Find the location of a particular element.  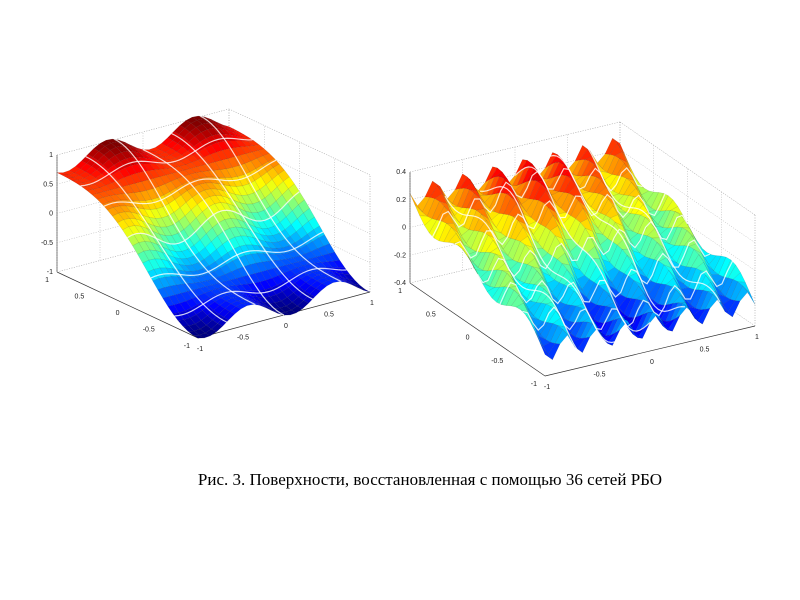

x-tick-label: 0.5 is located at coordinates (329, 315).